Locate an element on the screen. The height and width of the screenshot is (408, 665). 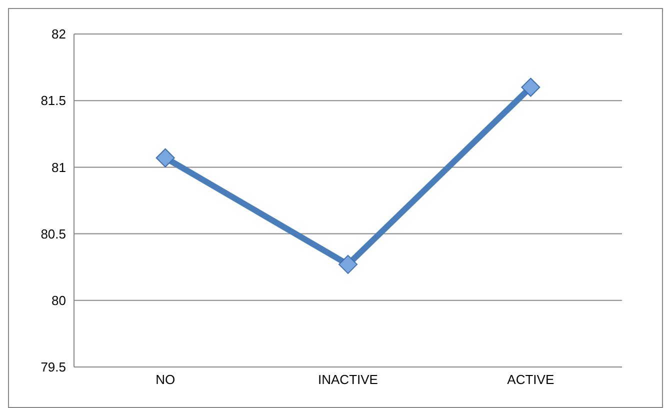
y-tick-label: 79.5 is located at coordinates (53, 367).